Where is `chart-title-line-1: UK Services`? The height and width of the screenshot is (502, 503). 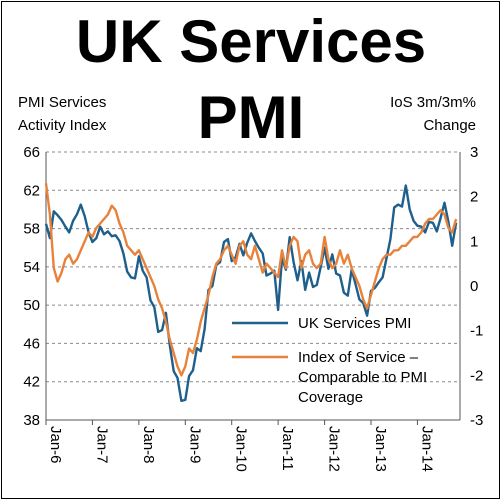
chart-title-line-1: UK Services is located at coordinates (251, 41).